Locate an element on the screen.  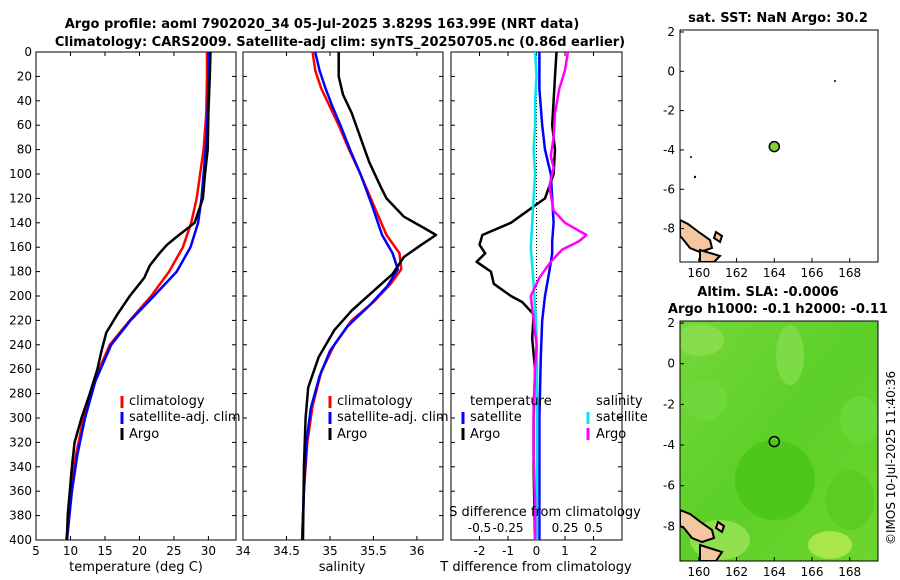
float-position-marker is located at coordinates (774, 146).